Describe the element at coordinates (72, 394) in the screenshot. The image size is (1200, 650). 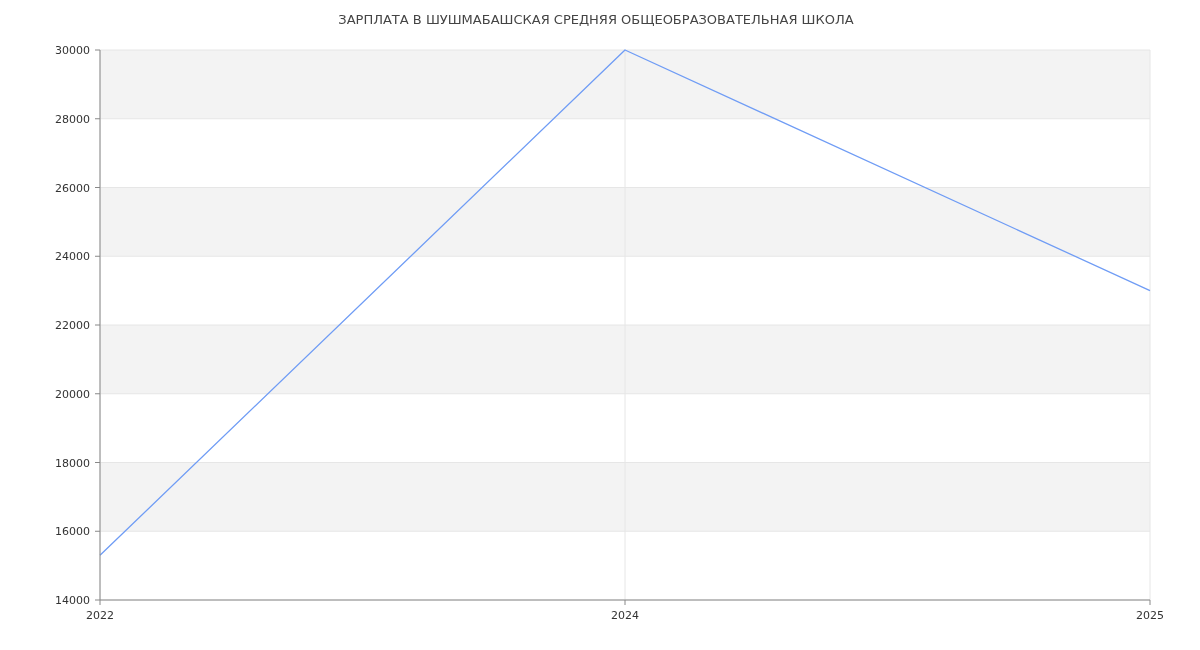
I see `y-tick-label: 20000` at that location.